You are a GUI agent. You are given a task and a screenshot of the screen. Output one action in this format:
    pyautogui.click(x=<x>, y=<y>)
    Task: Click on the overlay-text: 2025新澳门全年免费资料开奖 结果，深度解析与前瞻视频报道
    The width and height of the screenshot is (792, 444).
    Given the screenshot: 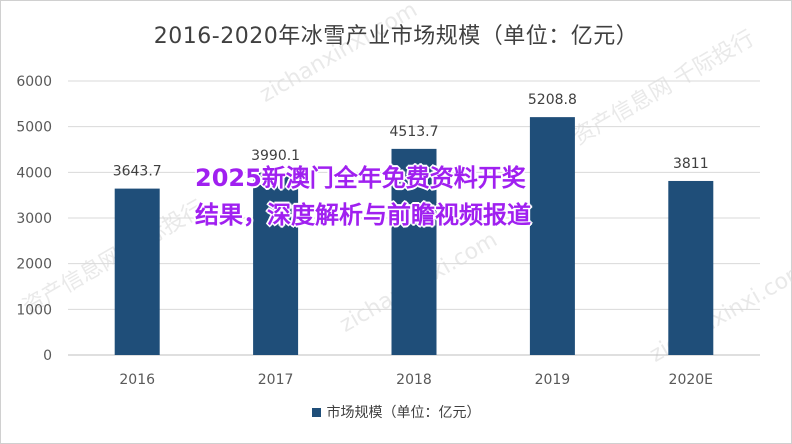 What is the action you would take?
    pyautogui.click(x=363, y=197)
    